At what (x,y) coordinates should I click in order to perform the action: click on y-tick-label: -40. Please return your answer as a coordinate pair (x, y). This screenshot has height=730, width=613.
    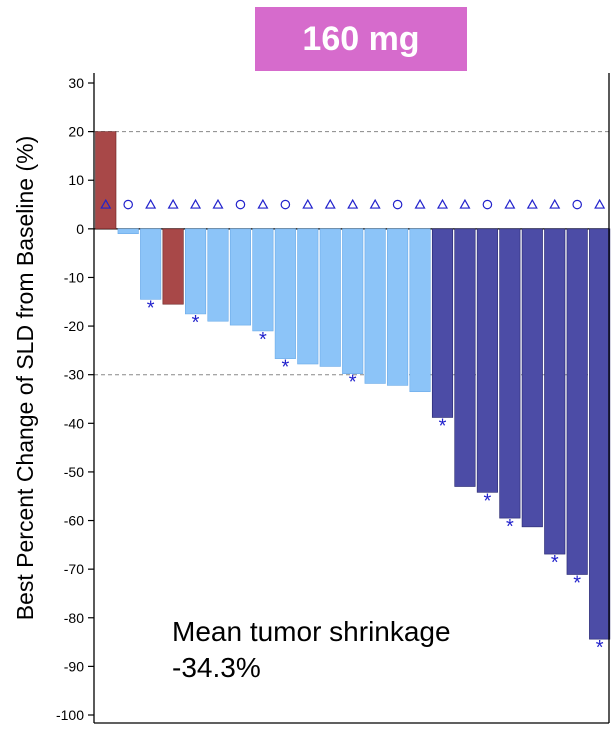
    Looking at the image, I should click on (74, 423).